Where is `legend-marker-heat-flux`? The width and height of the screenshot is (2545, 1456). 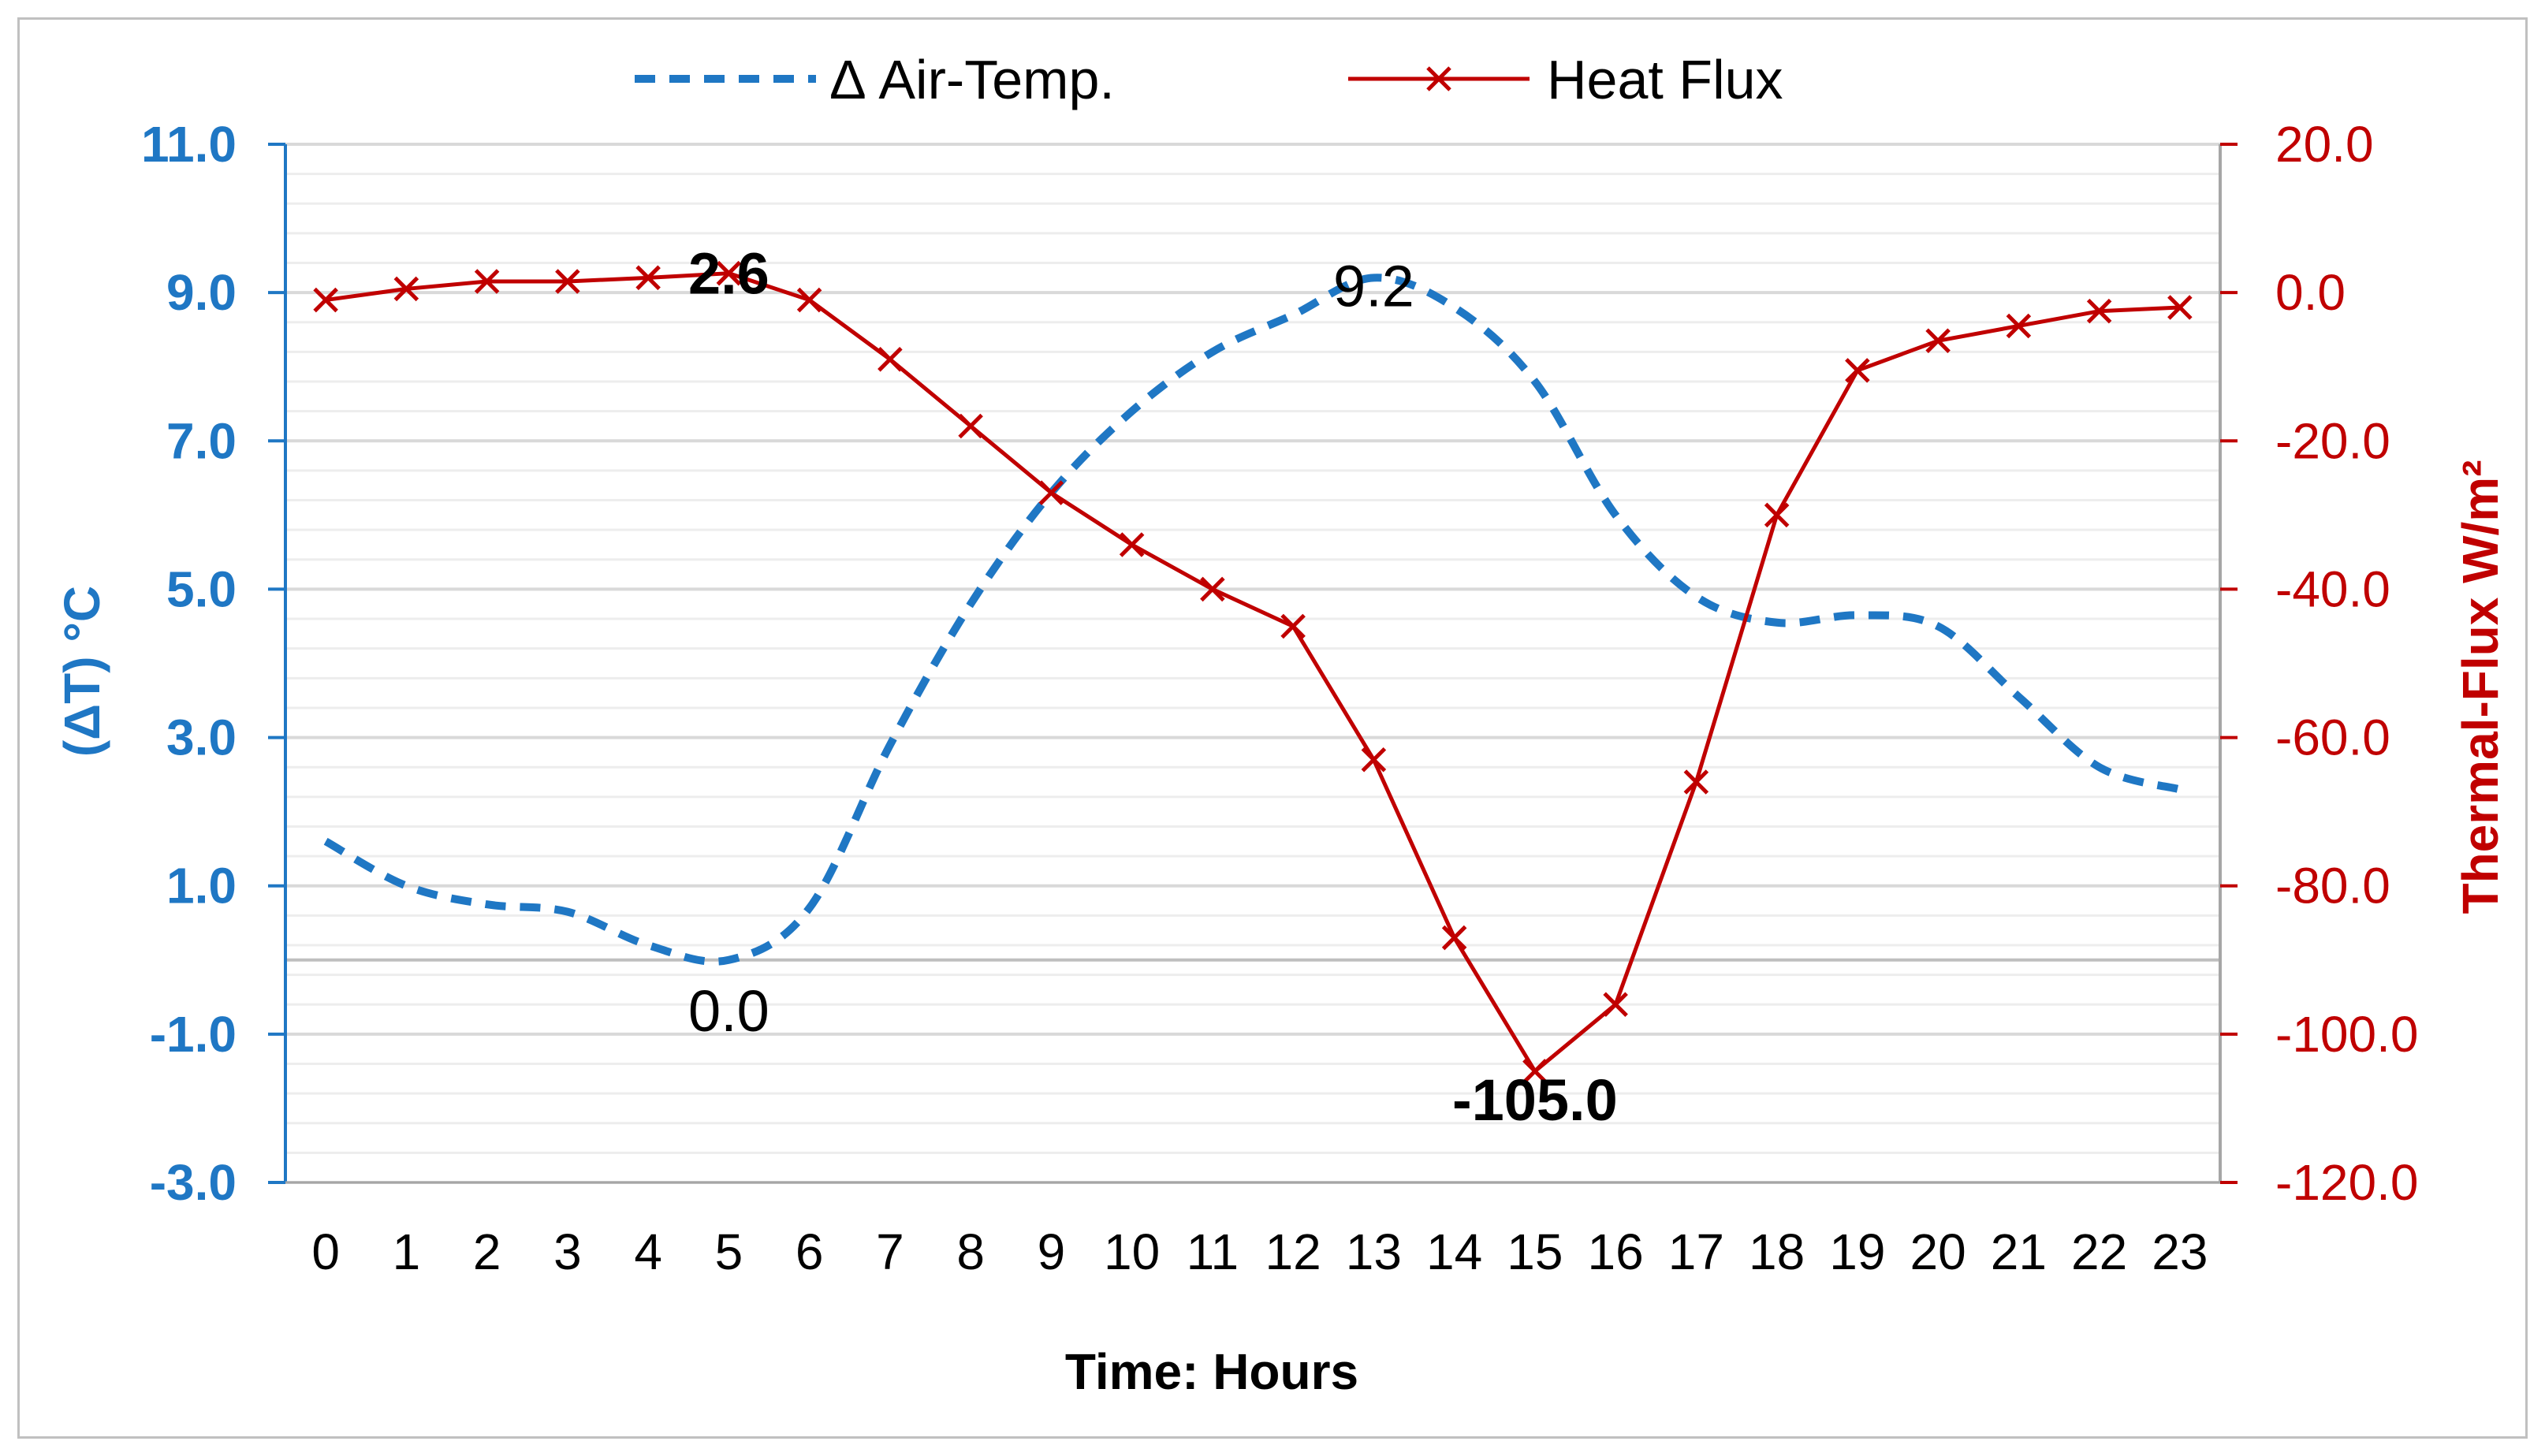
legend-marker-heat-flux is located at coordinates (1438, 78).